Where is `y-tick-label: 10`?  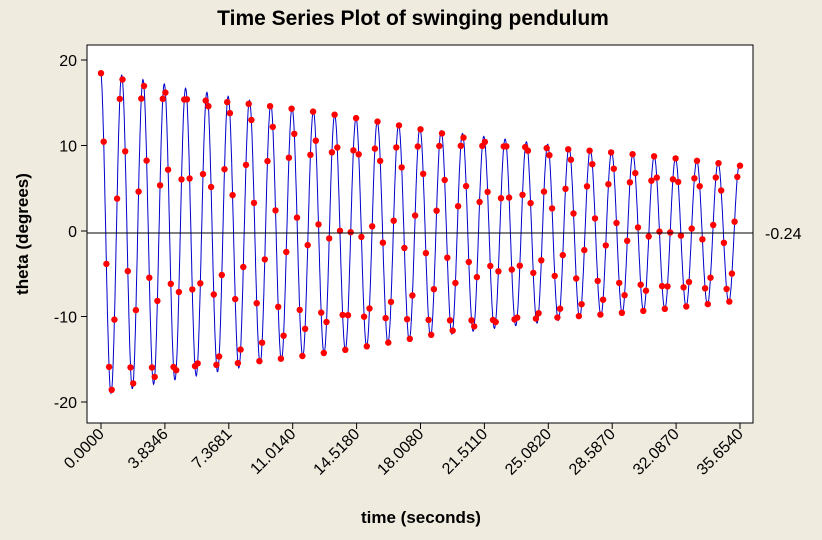 y-tick-label: 10 is located at coordinates (68, 147).